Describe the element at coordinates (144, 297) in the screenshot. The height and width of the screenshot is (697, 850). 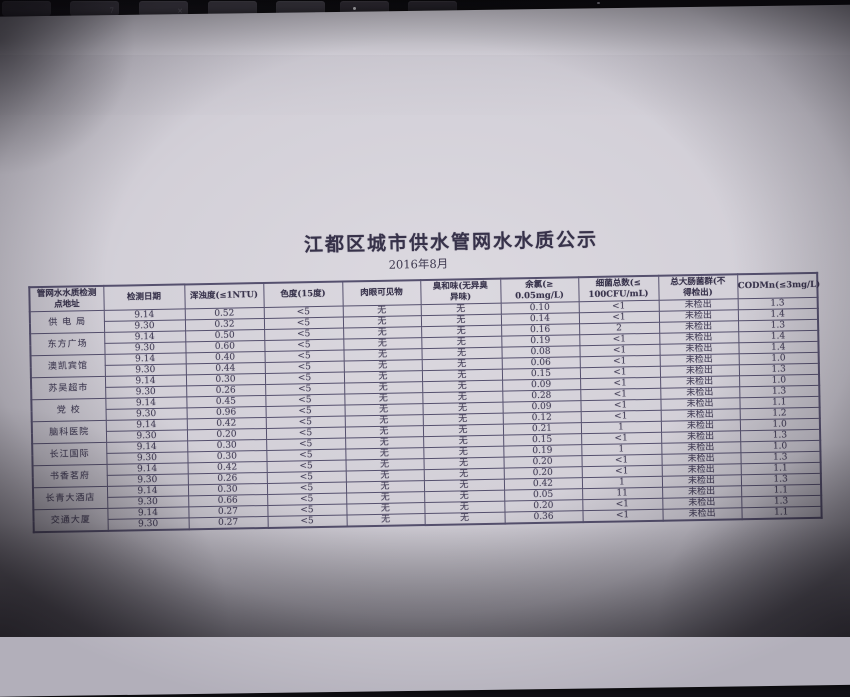
I see `col-header-1: 检测日期` at that location.